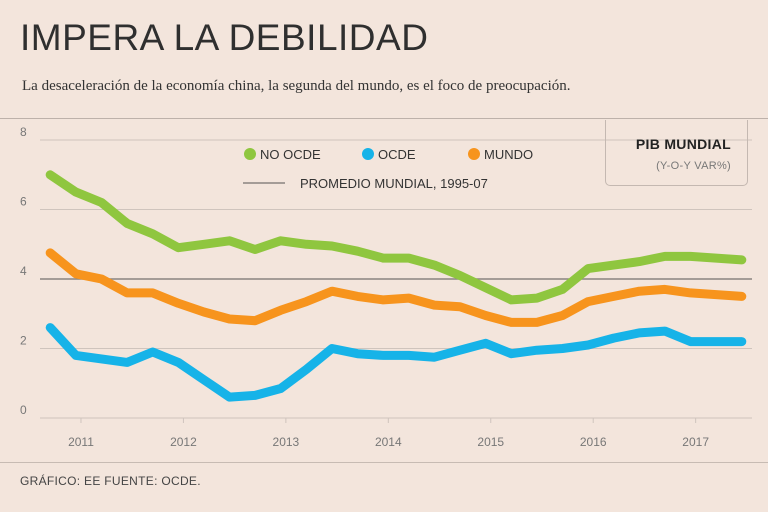  Describe the element at coordinates (286, 442) in the screenshot. I see `x-tick-label-2013: 2013` at that location.